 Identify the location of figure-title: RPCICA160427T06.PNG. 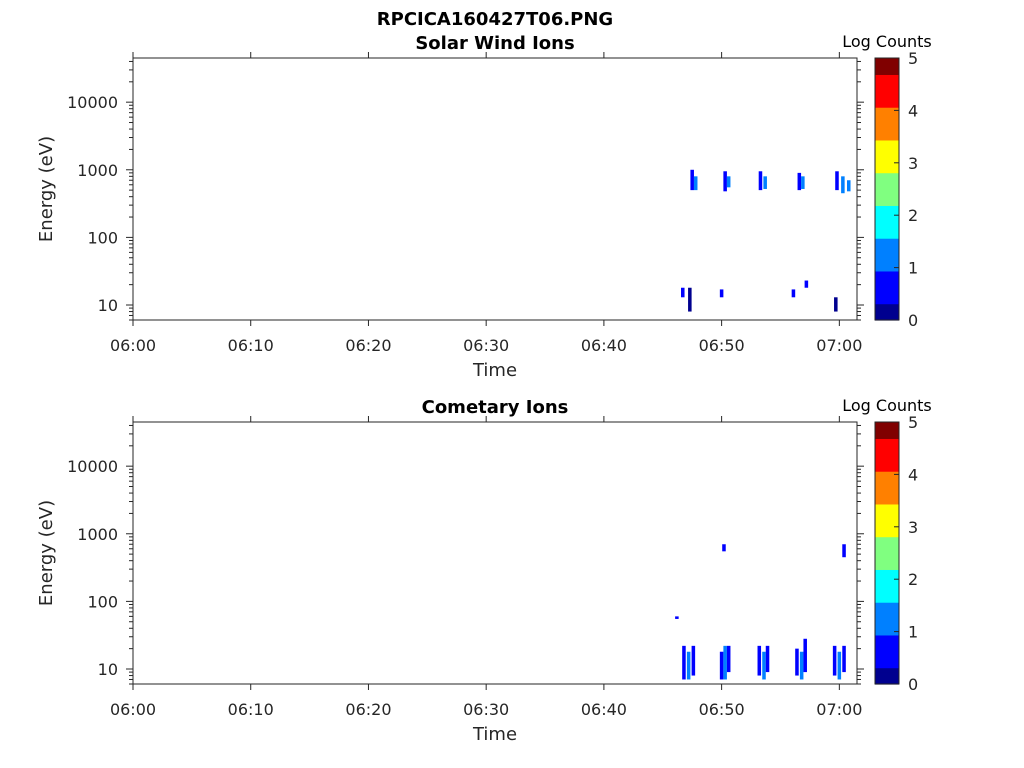
(495, 19).